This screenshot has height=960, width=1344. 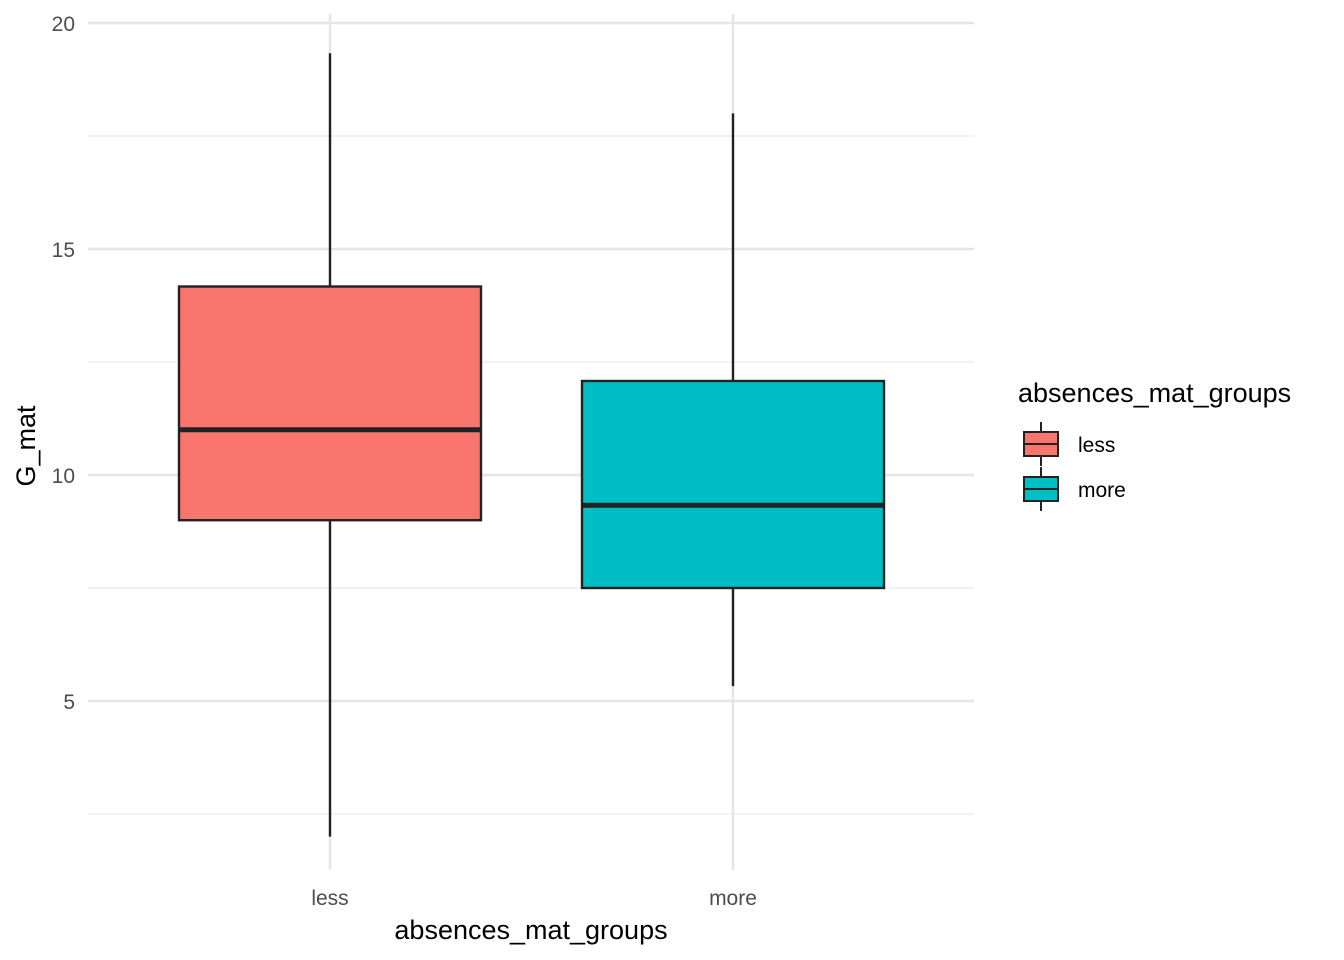 I want to click on y-tick-label: 20, so click(x=63, y=24).